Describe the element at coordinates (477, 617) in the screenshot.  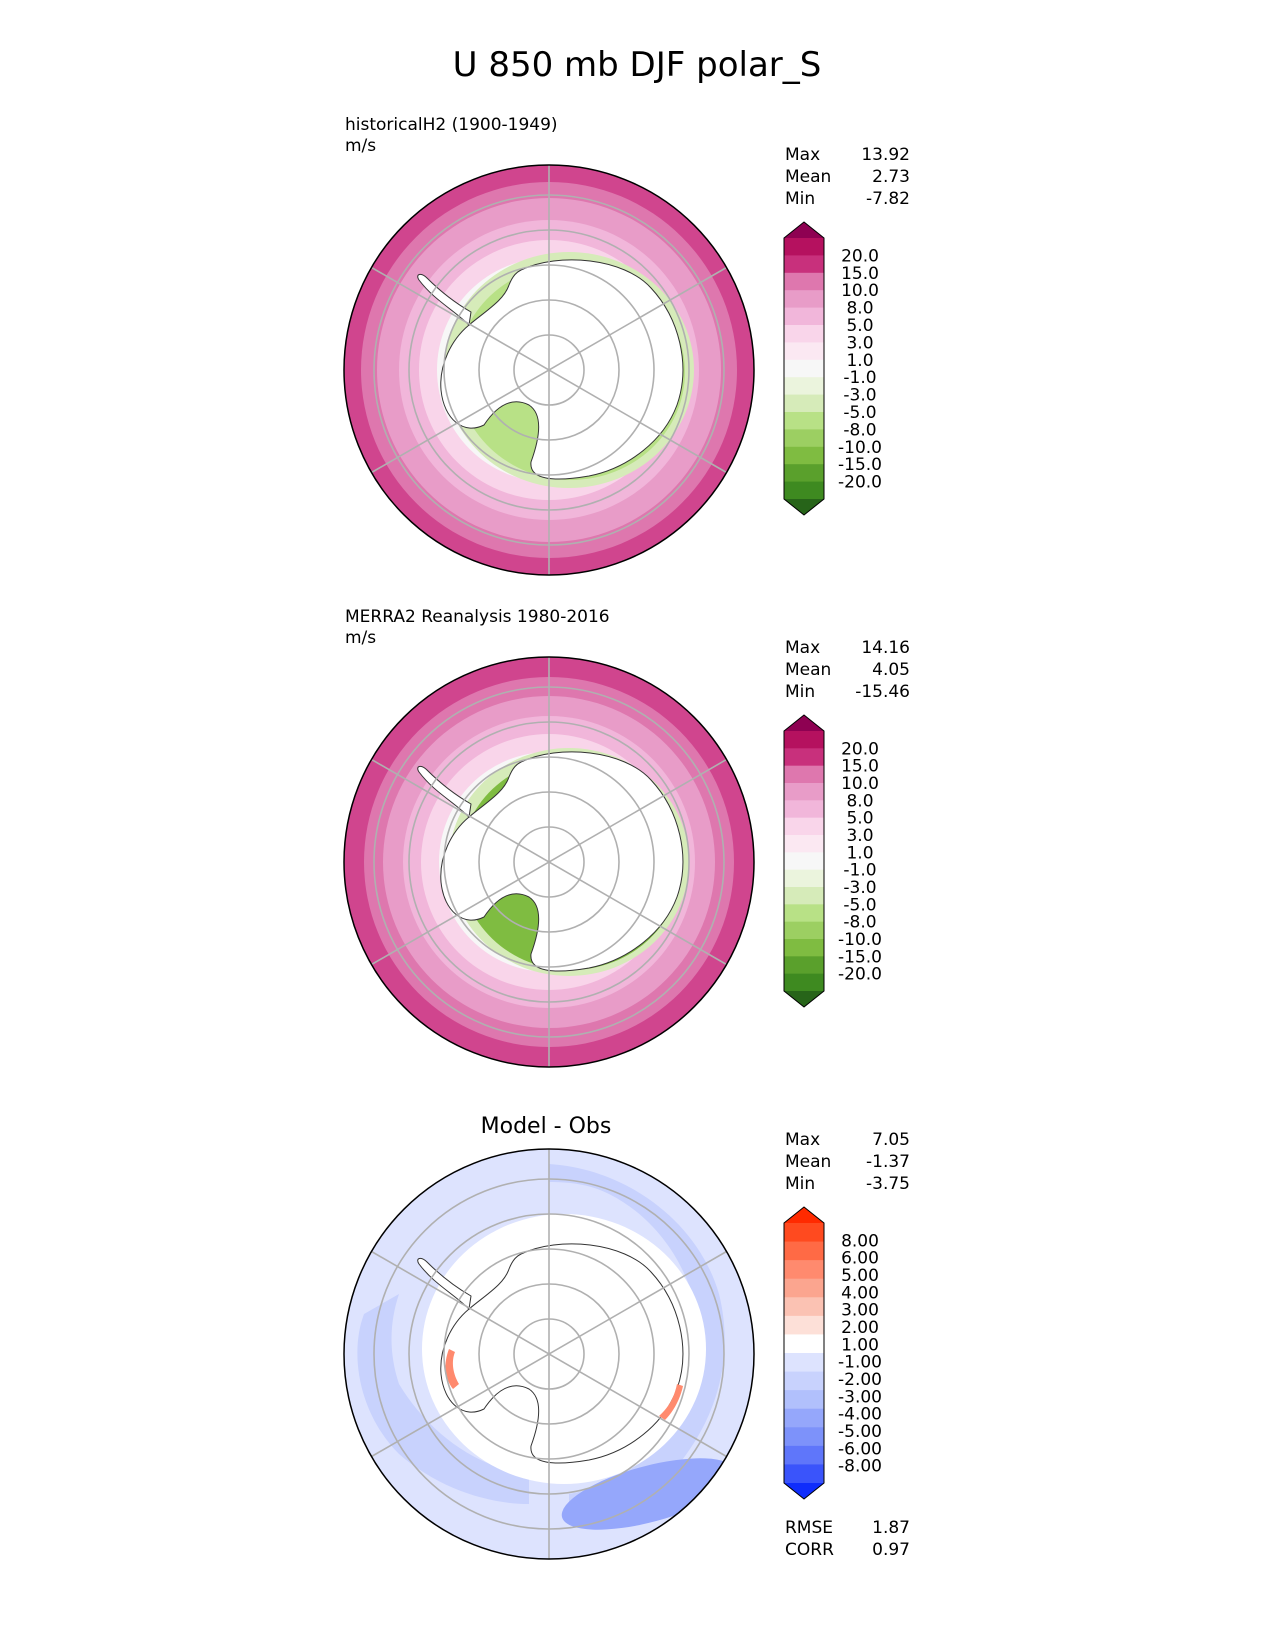
I see `panel-obs-title: MERRA2 Reanalysis 1980-2016` at that location.